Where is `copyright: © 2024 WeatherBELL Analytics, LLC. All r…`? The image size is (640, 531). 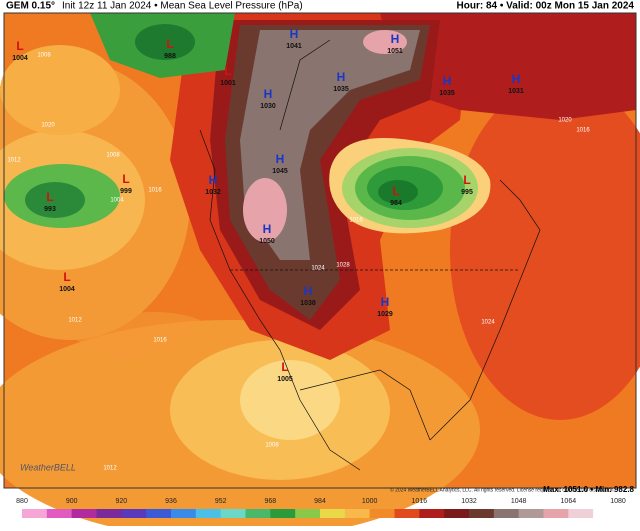 copyright: © 2024 WeatherBELL Analytics, LLC. All r… is located at coordinates (502, 489).